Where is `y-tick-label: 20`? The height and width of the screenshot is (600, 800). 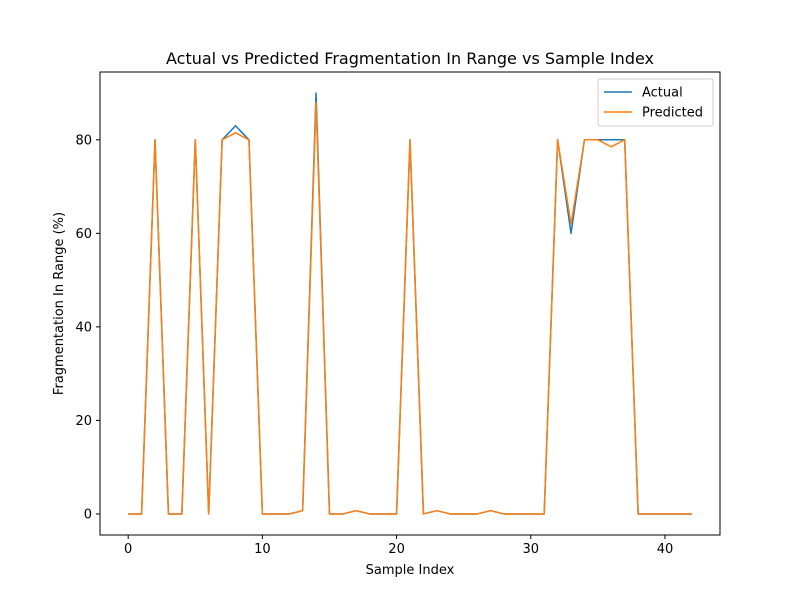 y-tick-label: 20 is located at coordinates (83, 421).